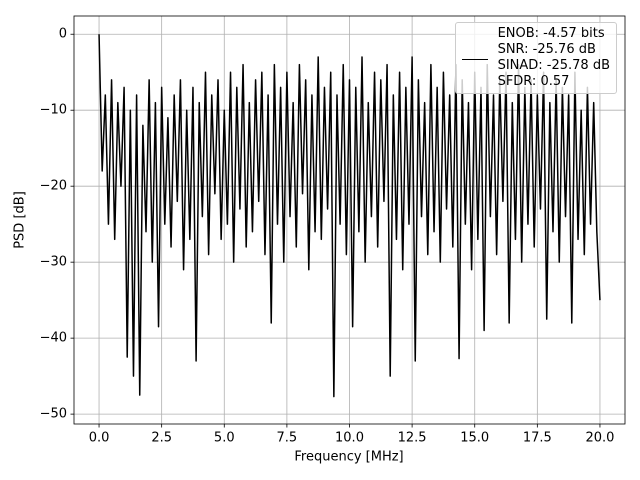 The height and width of the screenshot is (480, 640). Describe the element at coordinates (161, 438) in the screenshot. I see `x-tick-label: 2.5` at that location.